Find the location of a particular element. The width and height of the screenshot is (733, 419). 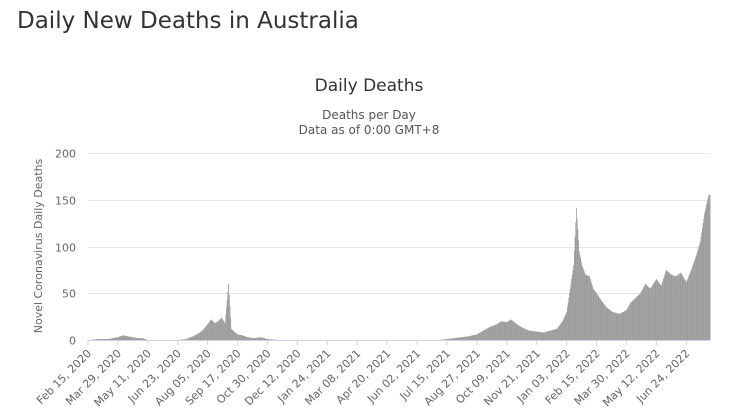

chart-title: Daily Deaths is located at coordinates (369, 86).